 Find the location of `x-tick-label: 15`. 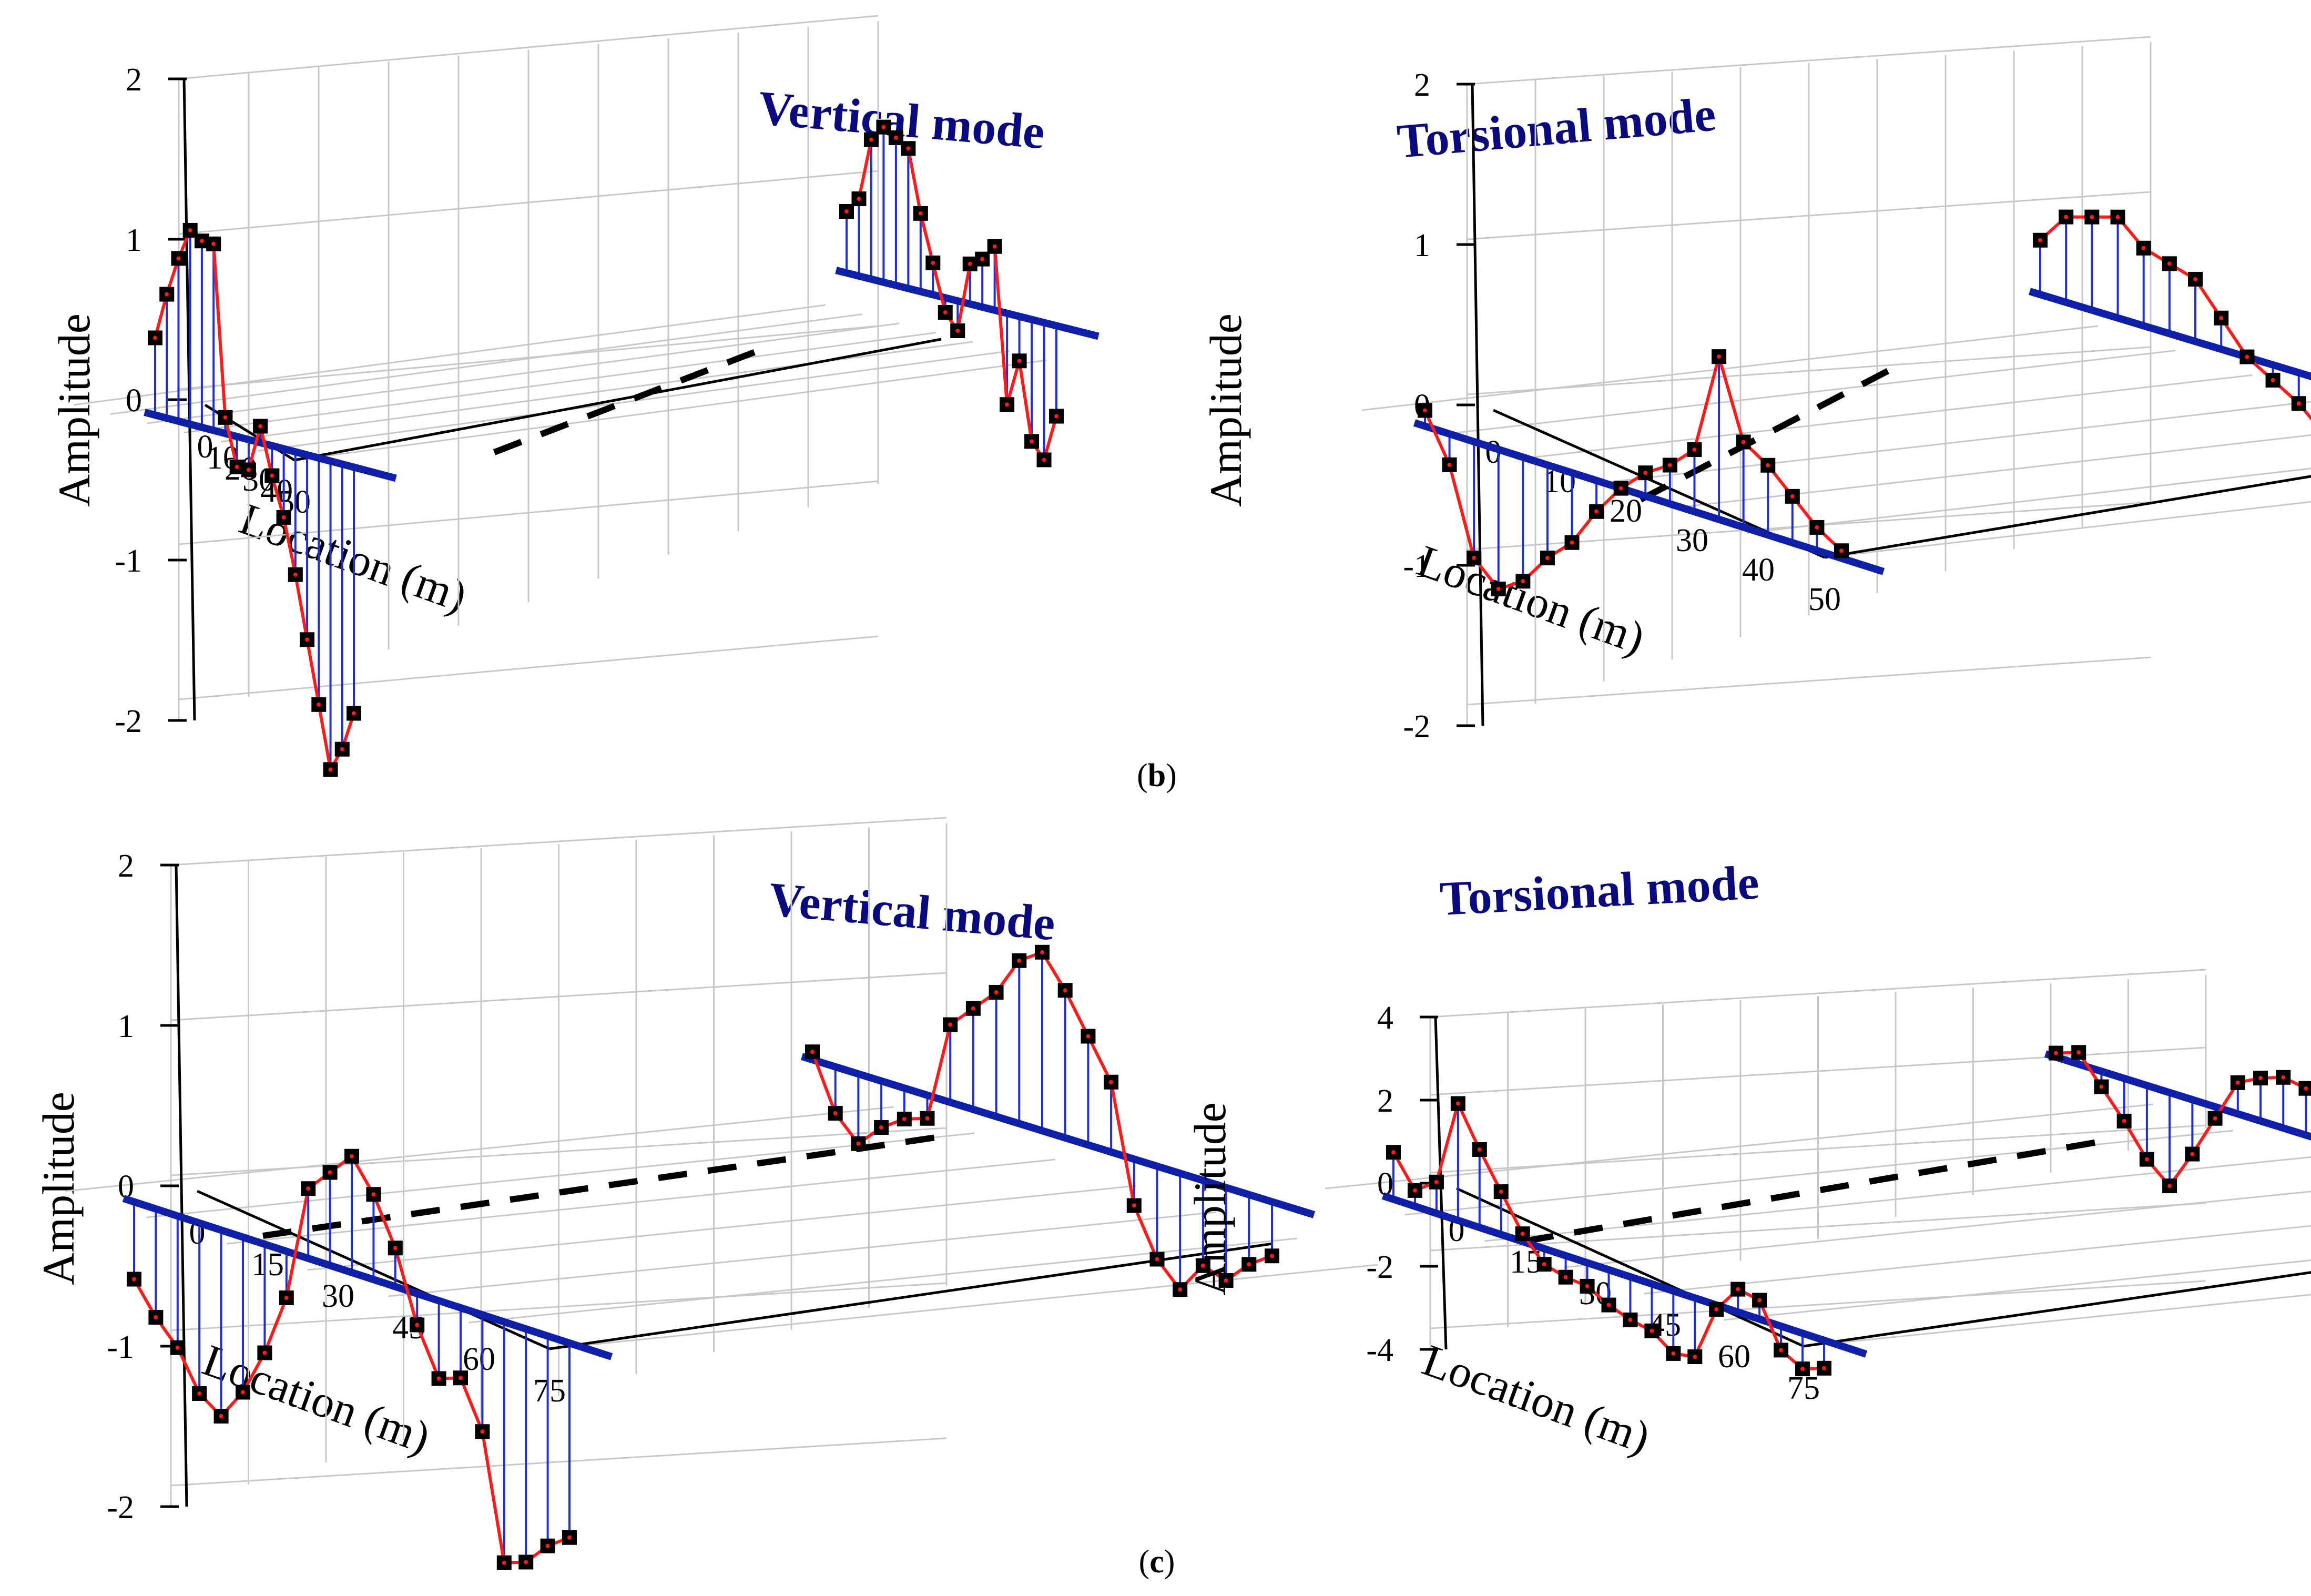

x-tick-label: 15 is located at coordinates (267, 1265).